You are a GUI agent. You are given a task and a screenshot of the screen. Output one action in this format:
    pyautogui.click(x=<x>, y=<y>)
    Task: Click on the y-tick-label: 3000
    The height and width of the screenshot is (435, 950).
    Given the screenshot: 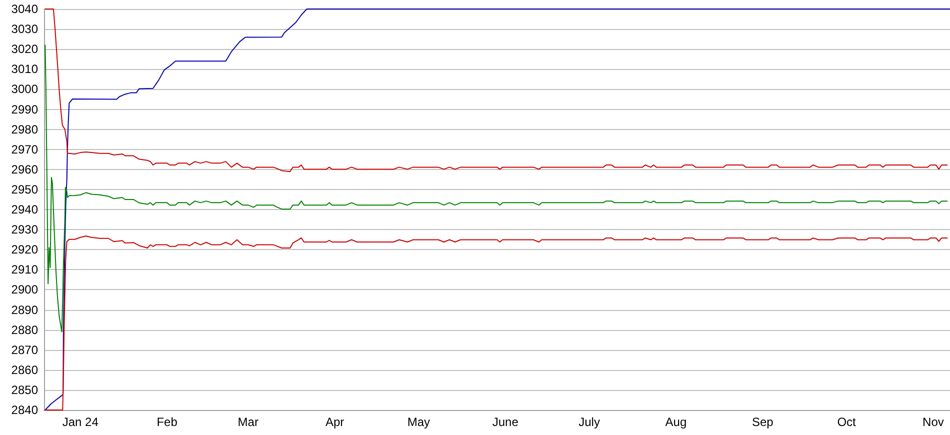 What is the action you would take?
    pyautogui.click(x=24, y=89)
    